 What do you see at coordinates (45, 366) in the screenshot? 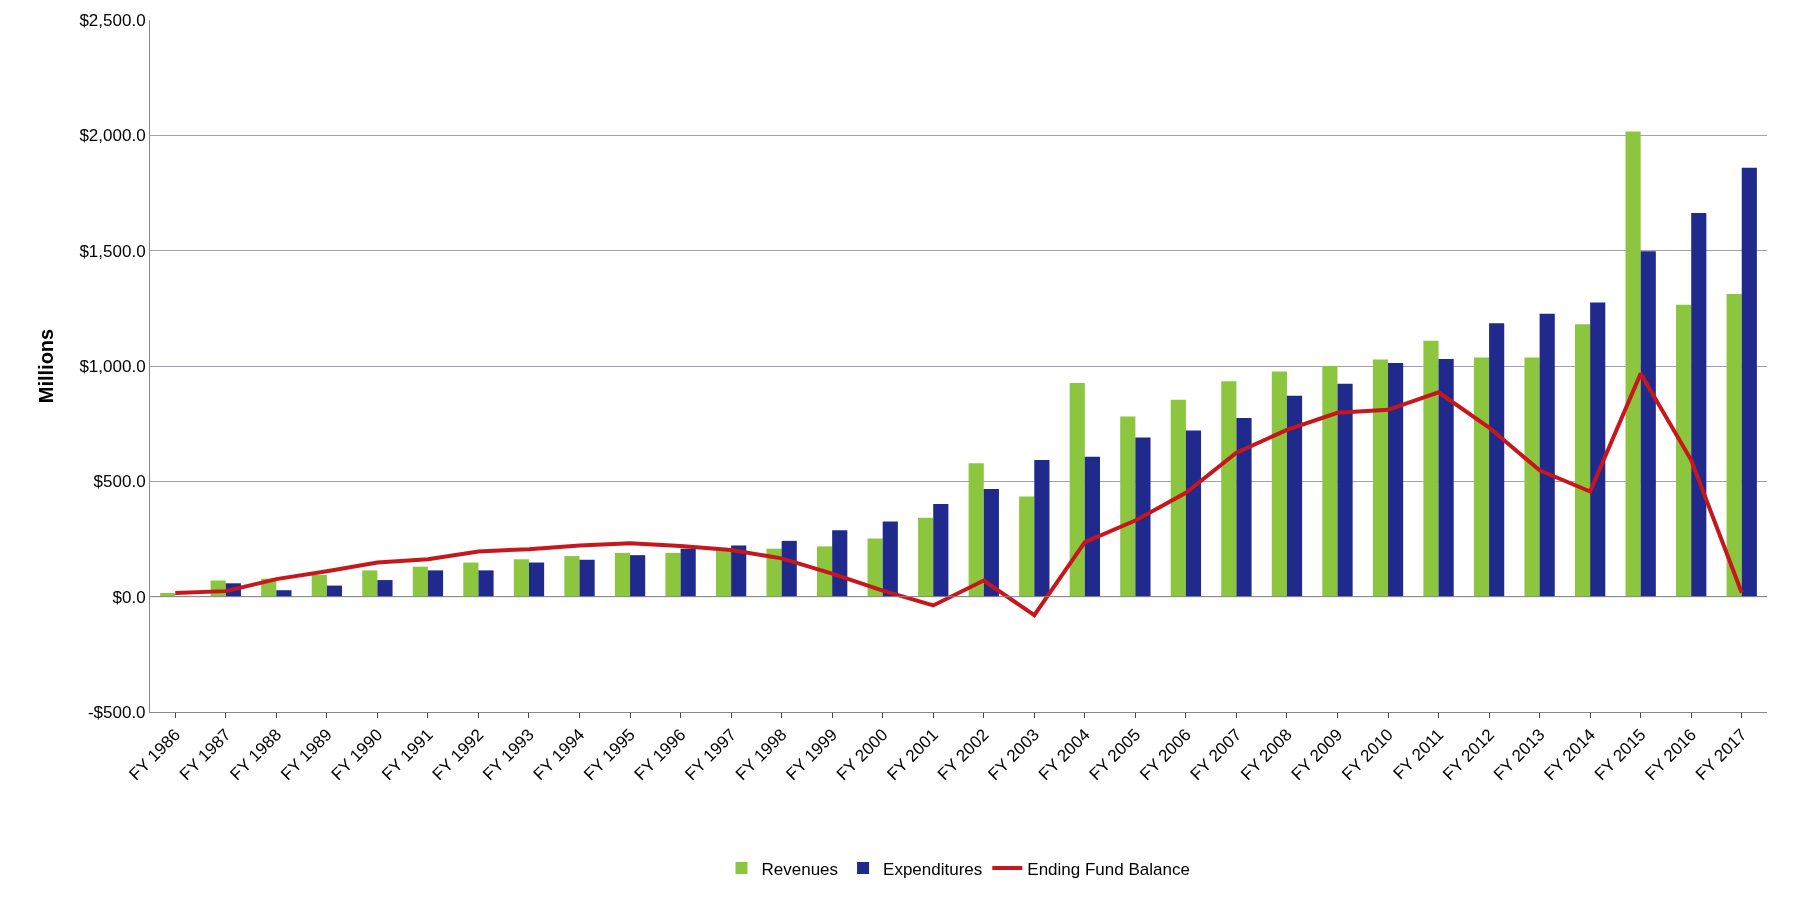
I see `y-axis-title: Millions` at bounding box center [45, 366].